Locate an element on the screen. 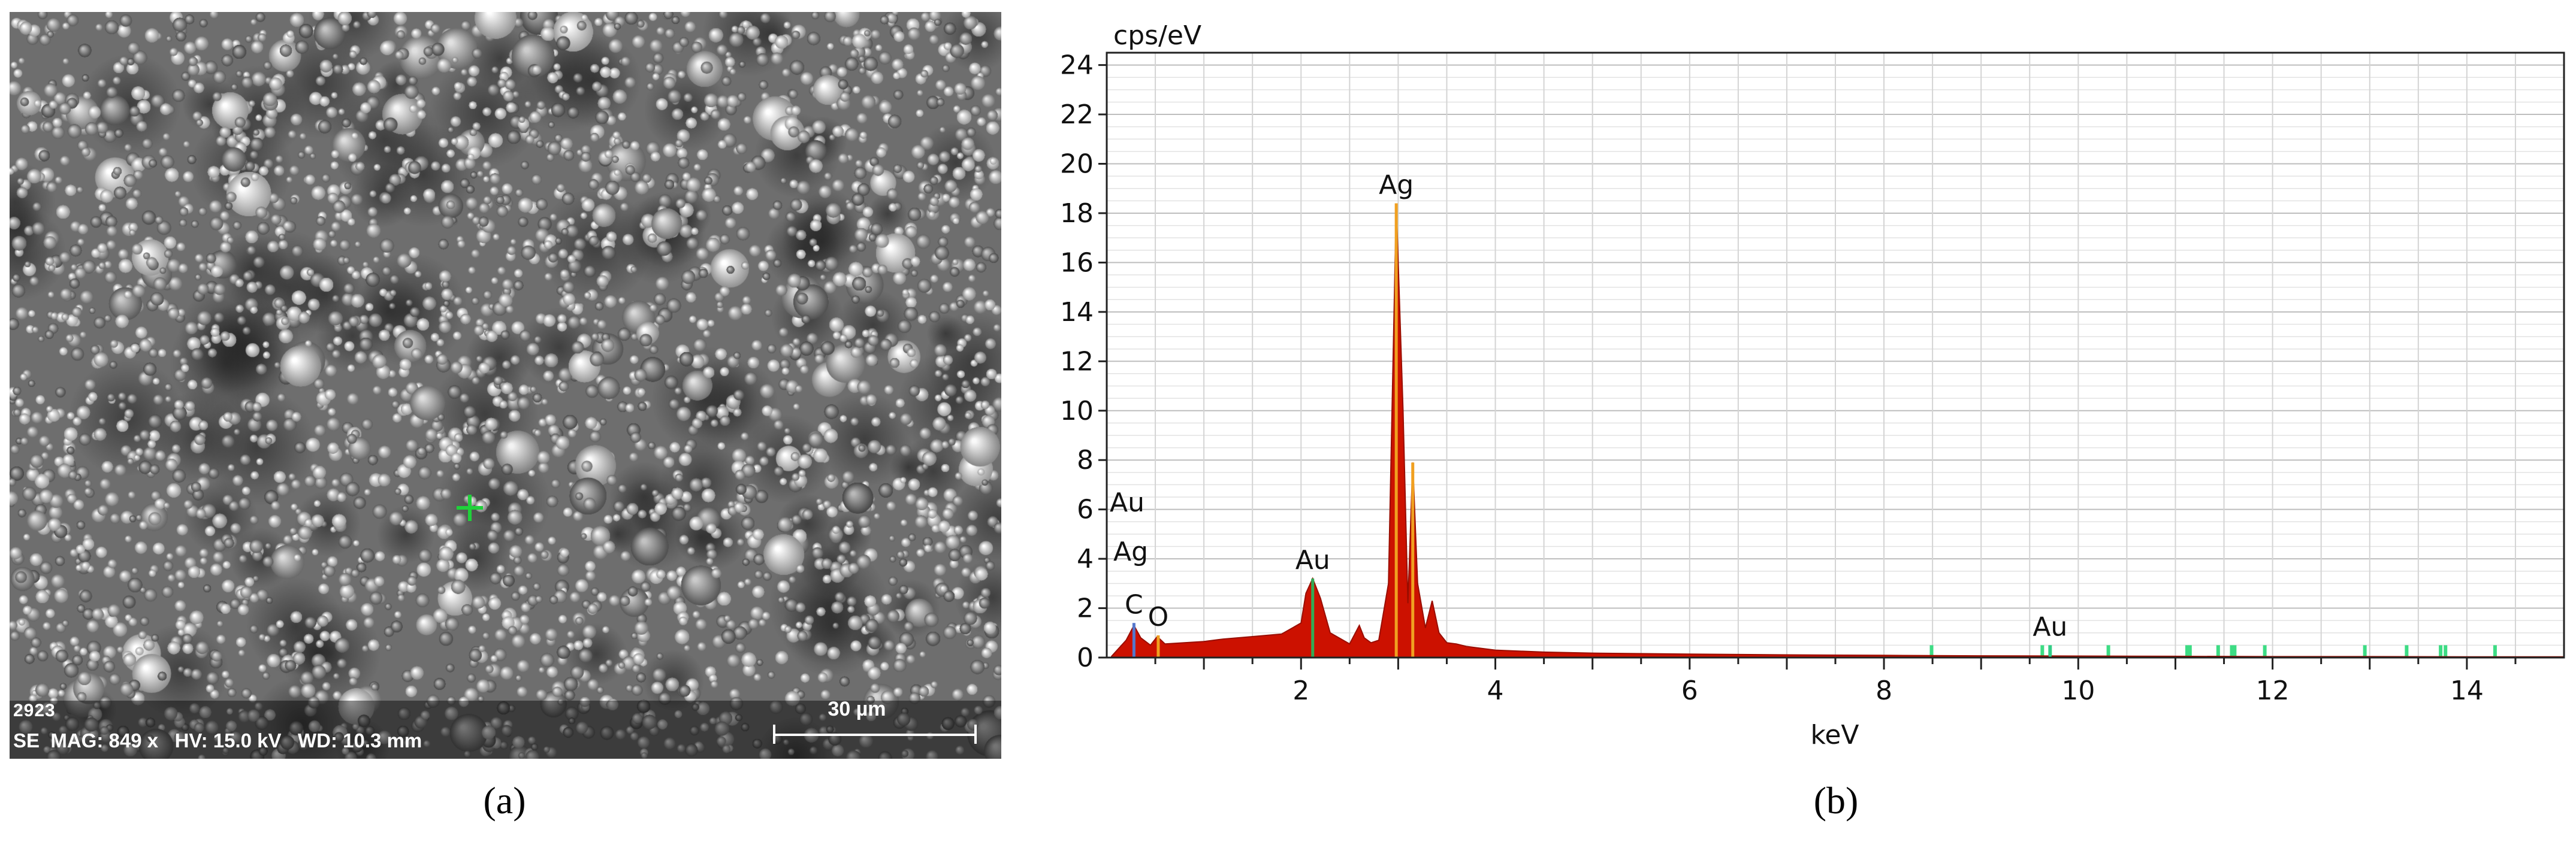 This screenshot has height=842, width=2576. x-tick-label: 4 is located at coordinates (1495, 691).